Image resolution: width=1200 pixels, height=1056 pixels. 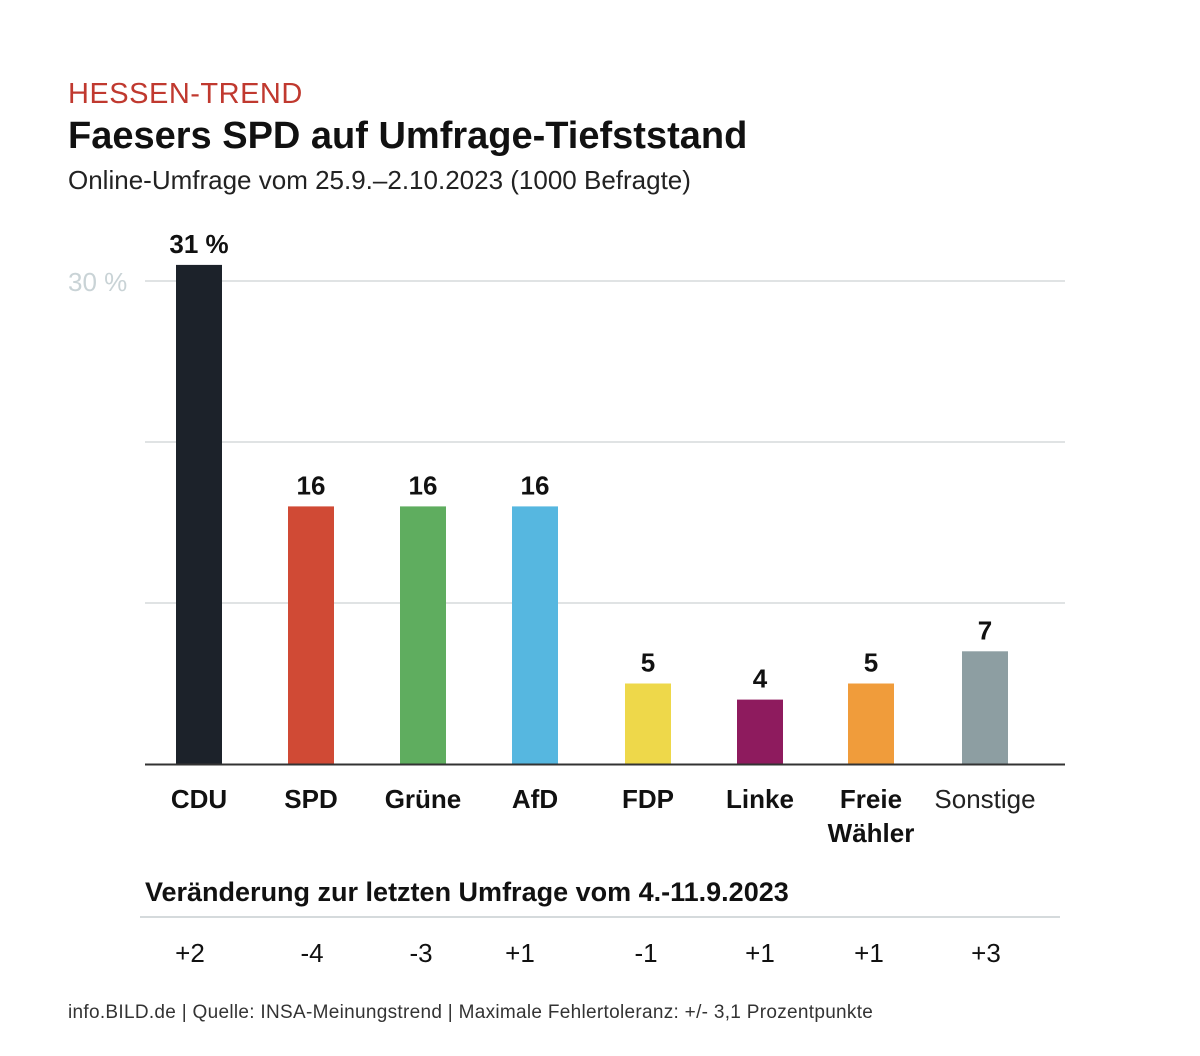 I want to click on change-value: +2, so click(x=190, y=953).